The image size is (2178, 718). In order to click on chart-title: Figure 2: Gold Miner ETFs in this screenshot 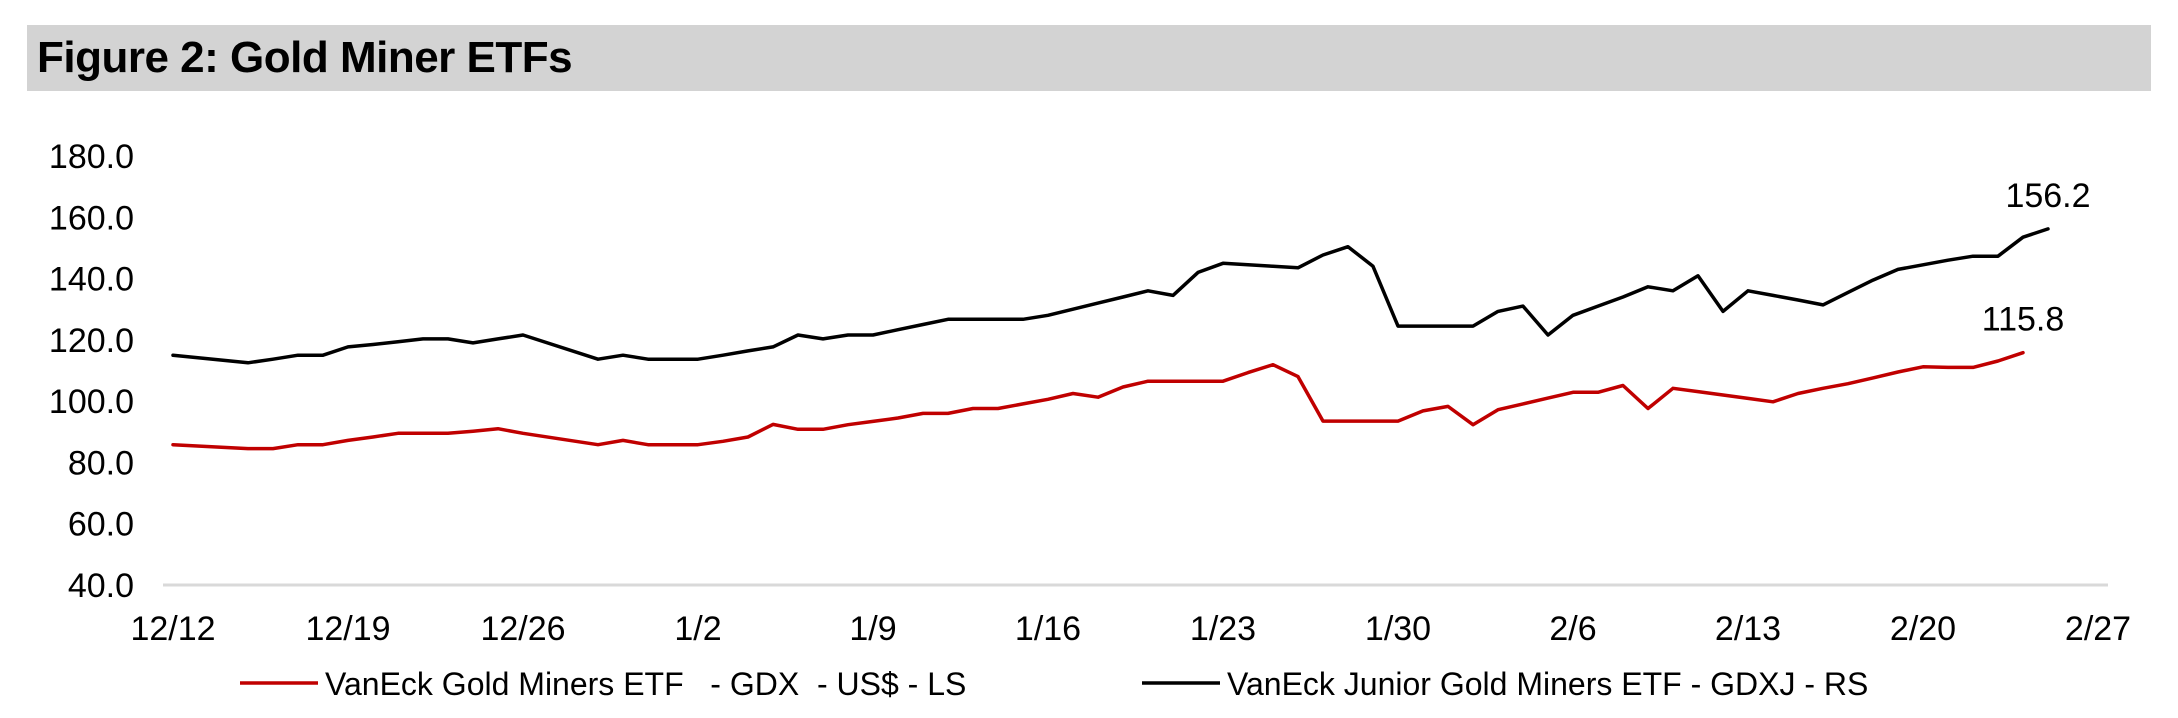, I will do `click(305, 57)`.